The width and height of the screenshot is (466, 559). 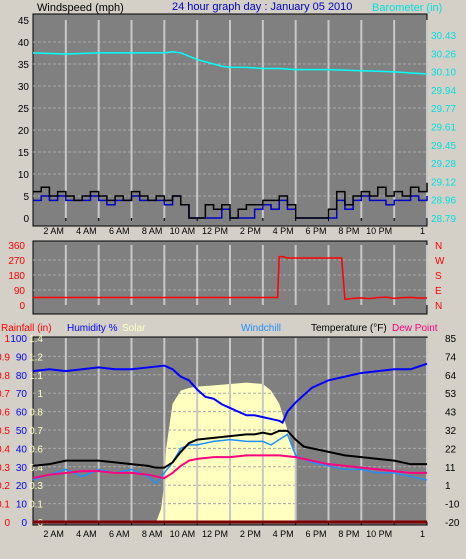 What do you see at coordinates (5, 376) in the screenshot?
I see `rain-left-tick-label: 0.8` at bounding box center [5, 376].